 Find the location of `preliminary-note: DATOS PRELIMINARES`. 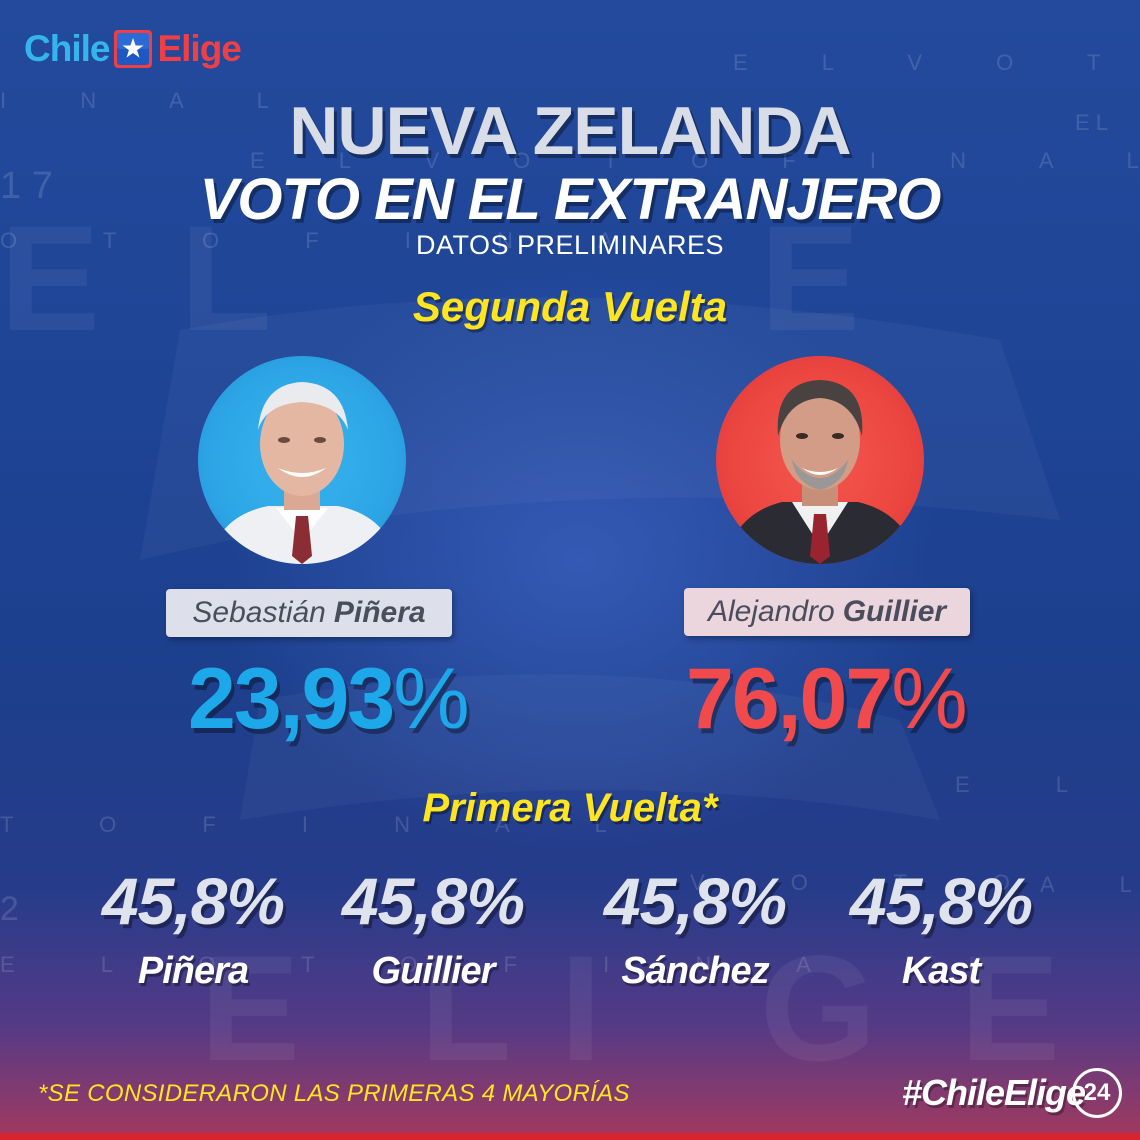

preliminary-note: DATOS PRELIMINARES is located at coordinates (570, 245).